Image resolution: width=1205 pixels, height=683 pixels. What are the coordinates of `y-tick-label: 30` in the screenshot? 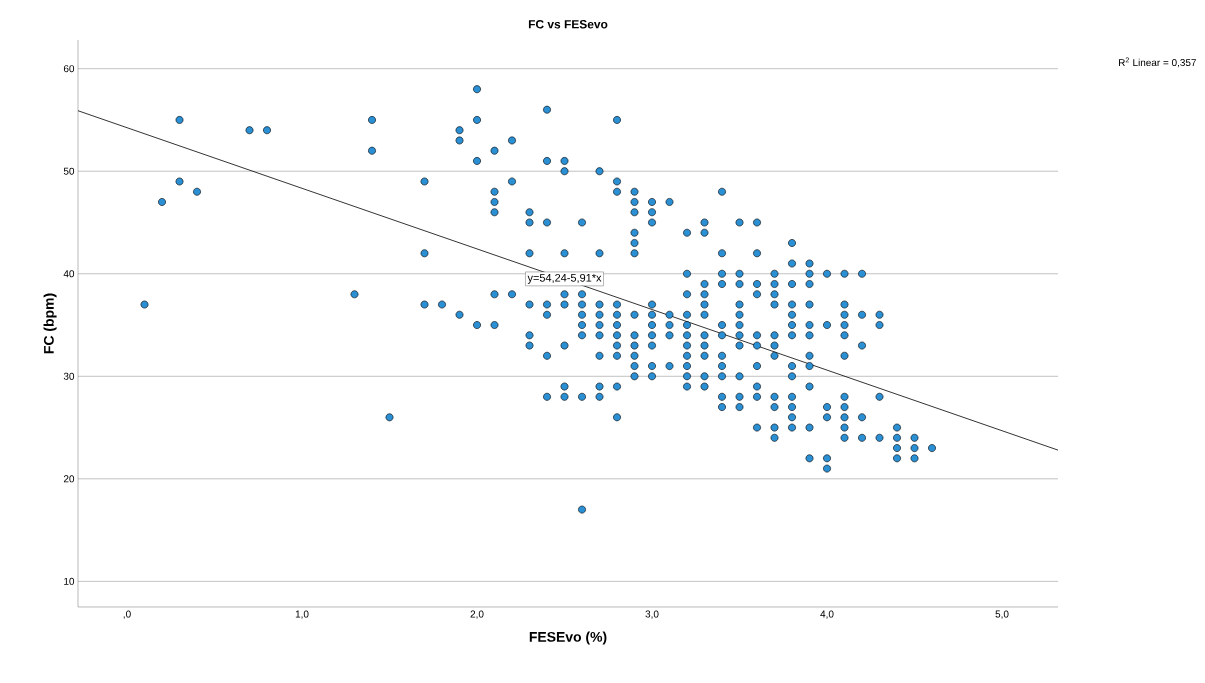 It's located at (69, 376).